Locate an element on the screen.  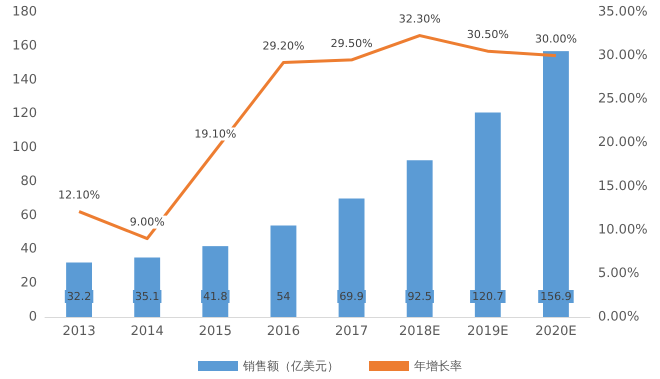
data-label: 30.50% is located at coordinates (487, 35).